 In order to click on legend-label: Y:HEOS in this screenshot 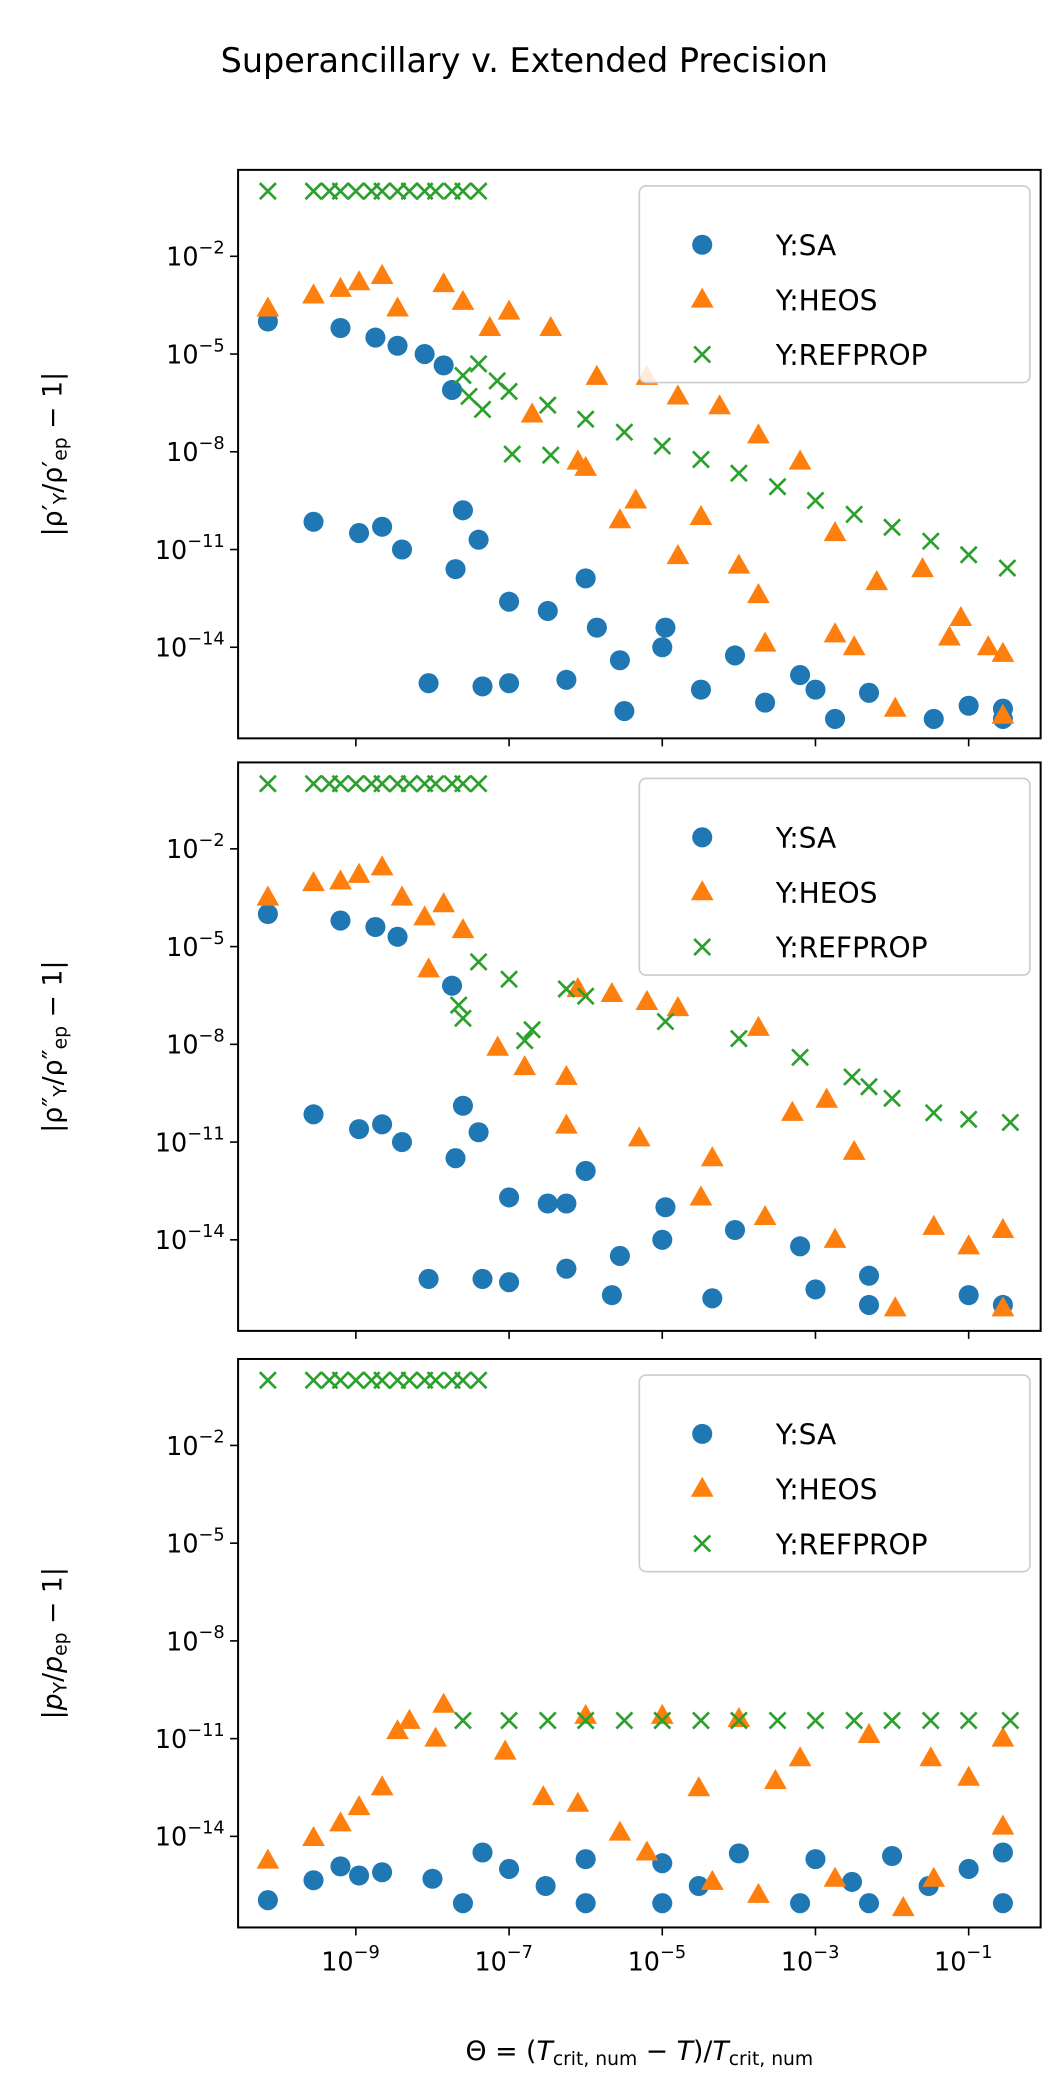, I will do `click(826, 1489)`.